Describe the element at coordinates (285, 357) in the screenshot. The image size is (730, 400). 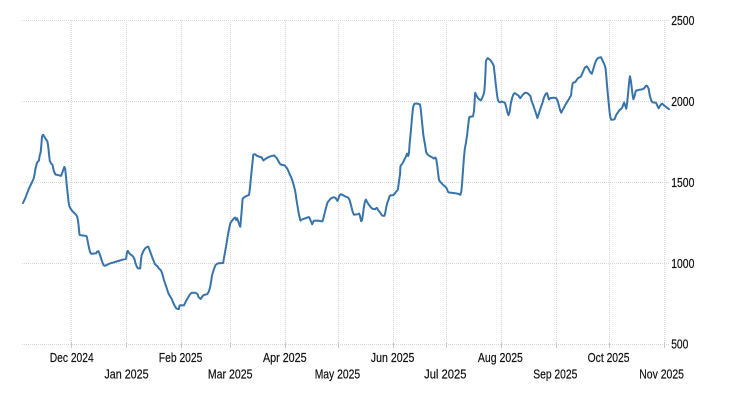
I see `svg-text: Apr 2025` at that location.